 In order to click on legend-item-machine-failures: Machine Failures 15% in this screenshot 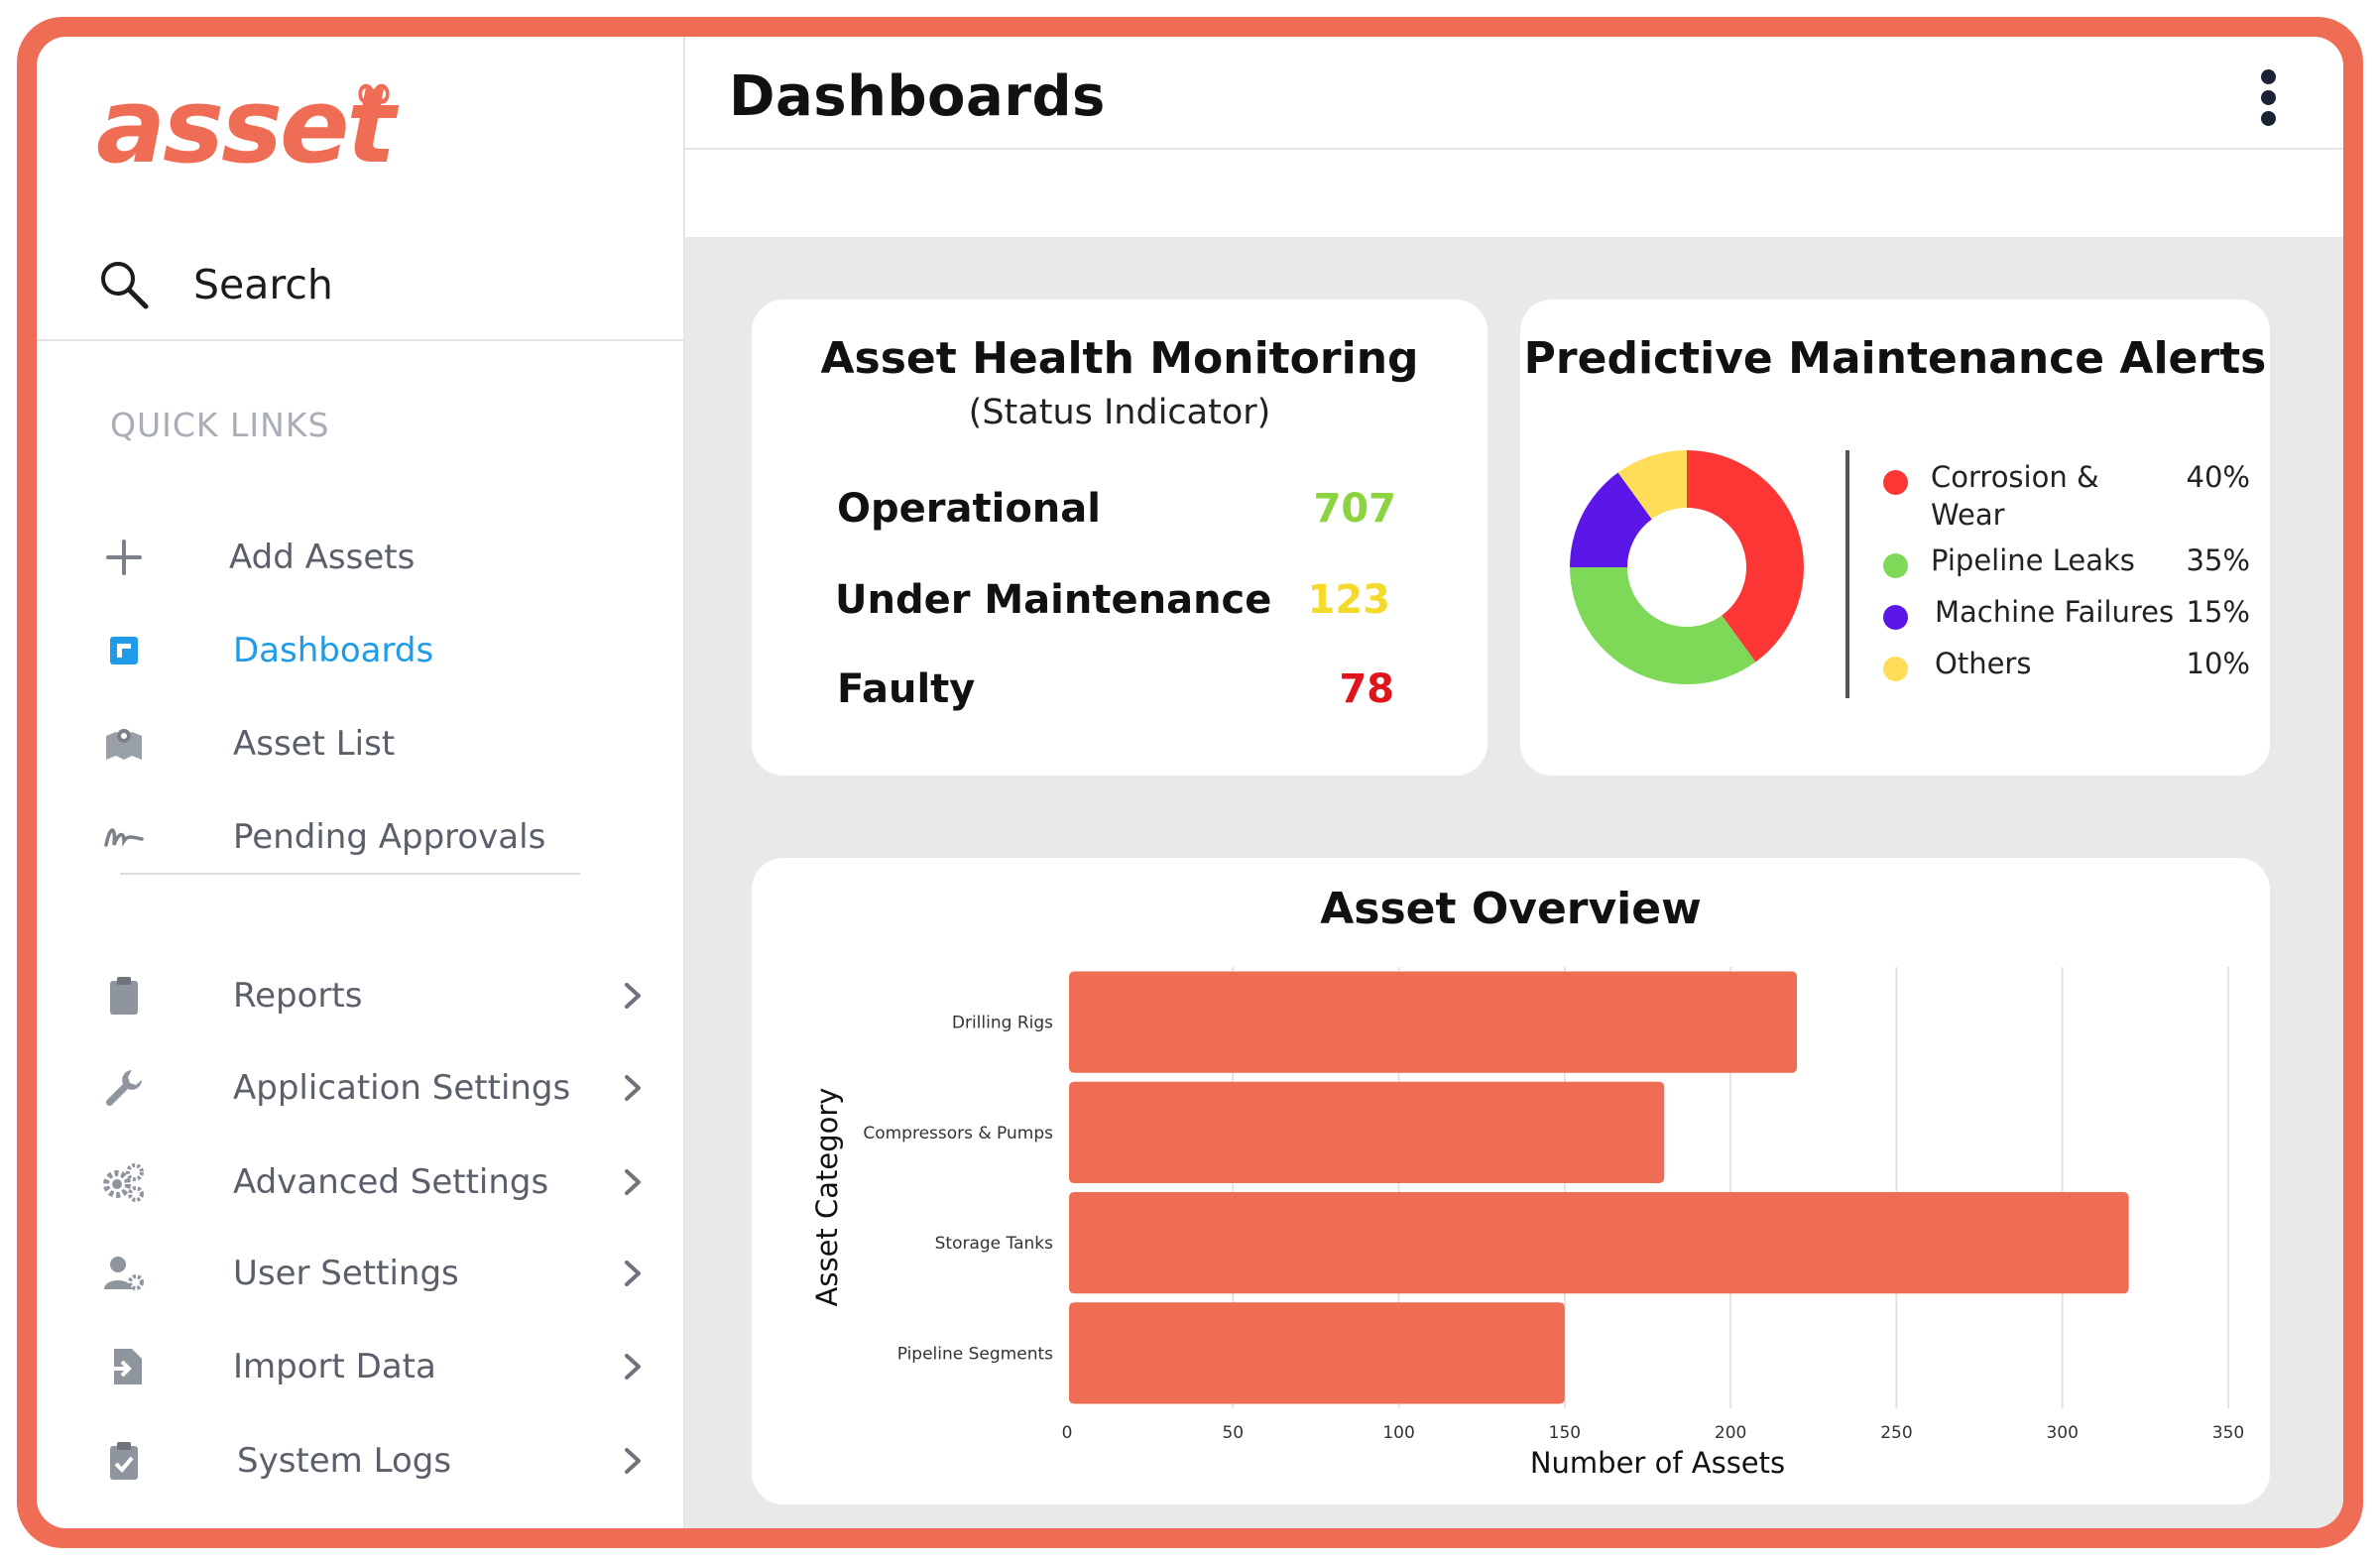, I will do `click(2066, 618)`.